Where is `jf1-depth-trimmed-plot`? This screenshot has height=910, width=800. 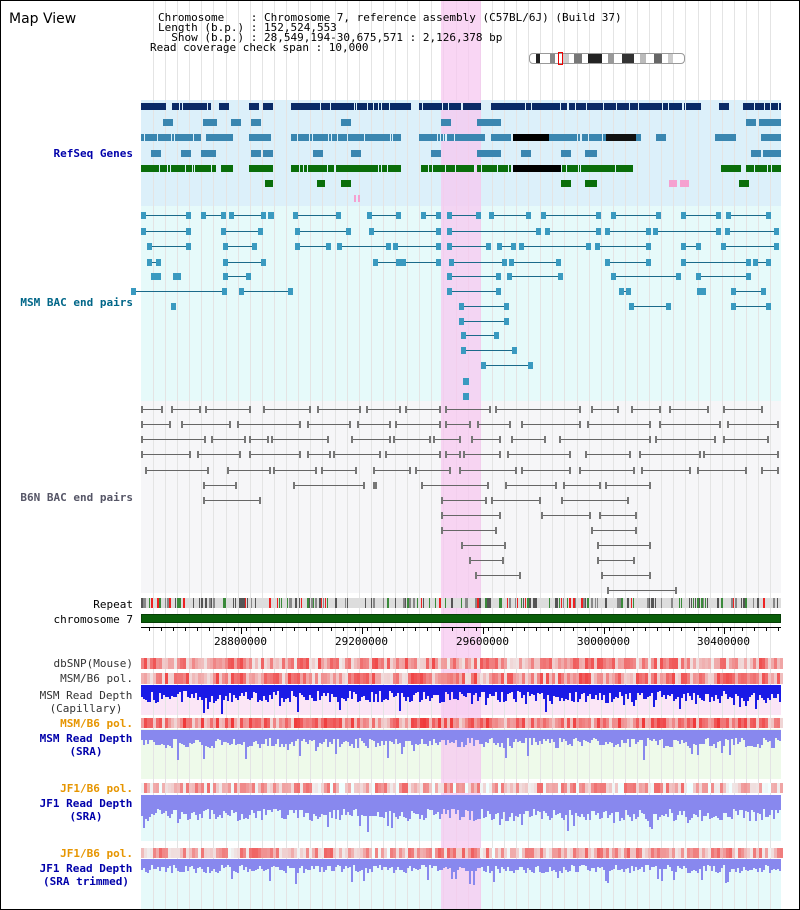
jf1-depth-trimmed-plot is located at coordinates (461, 874).